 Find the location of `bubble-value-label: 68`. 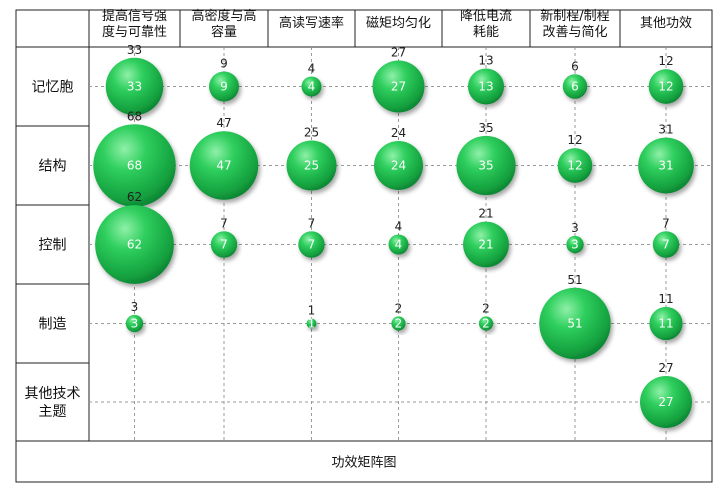

bubble-value-label: 68 is located at coordinates (134, 166).